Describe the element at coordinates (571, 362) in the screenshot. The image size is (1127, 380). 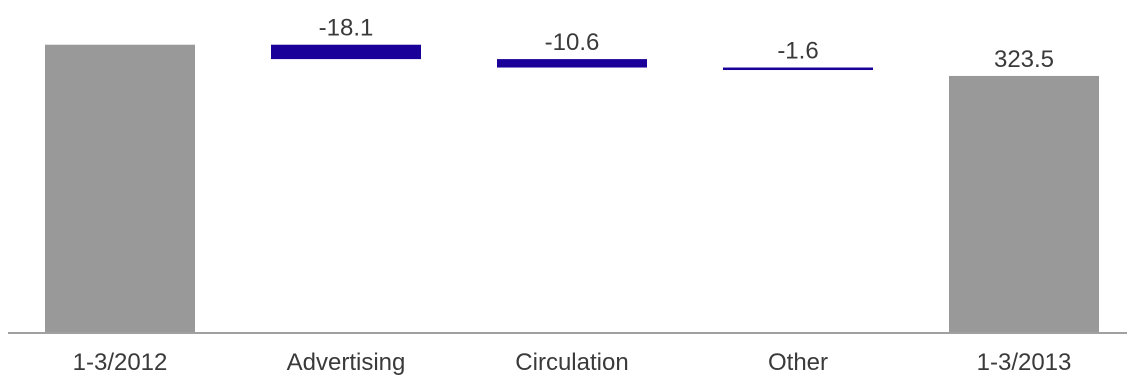
I see `x-tick-label: Circulation` at that location.